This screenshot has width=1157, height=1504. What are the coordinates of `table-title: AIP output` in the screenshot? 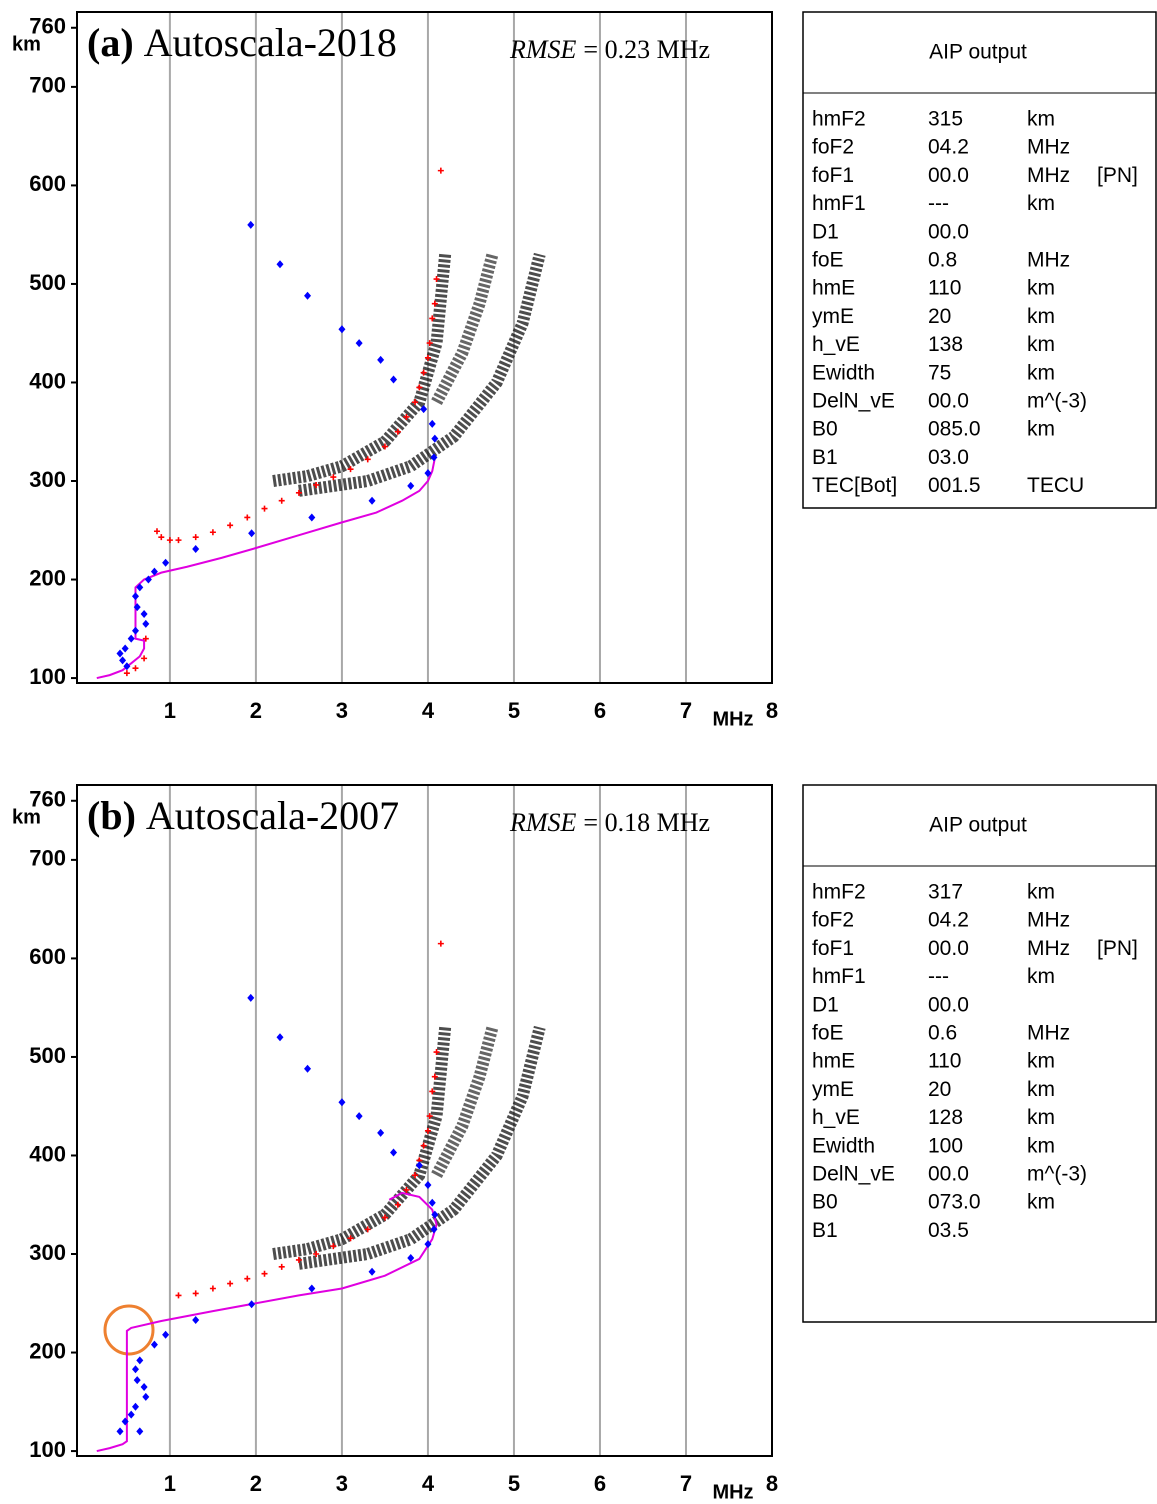 It's located at (978, 52).